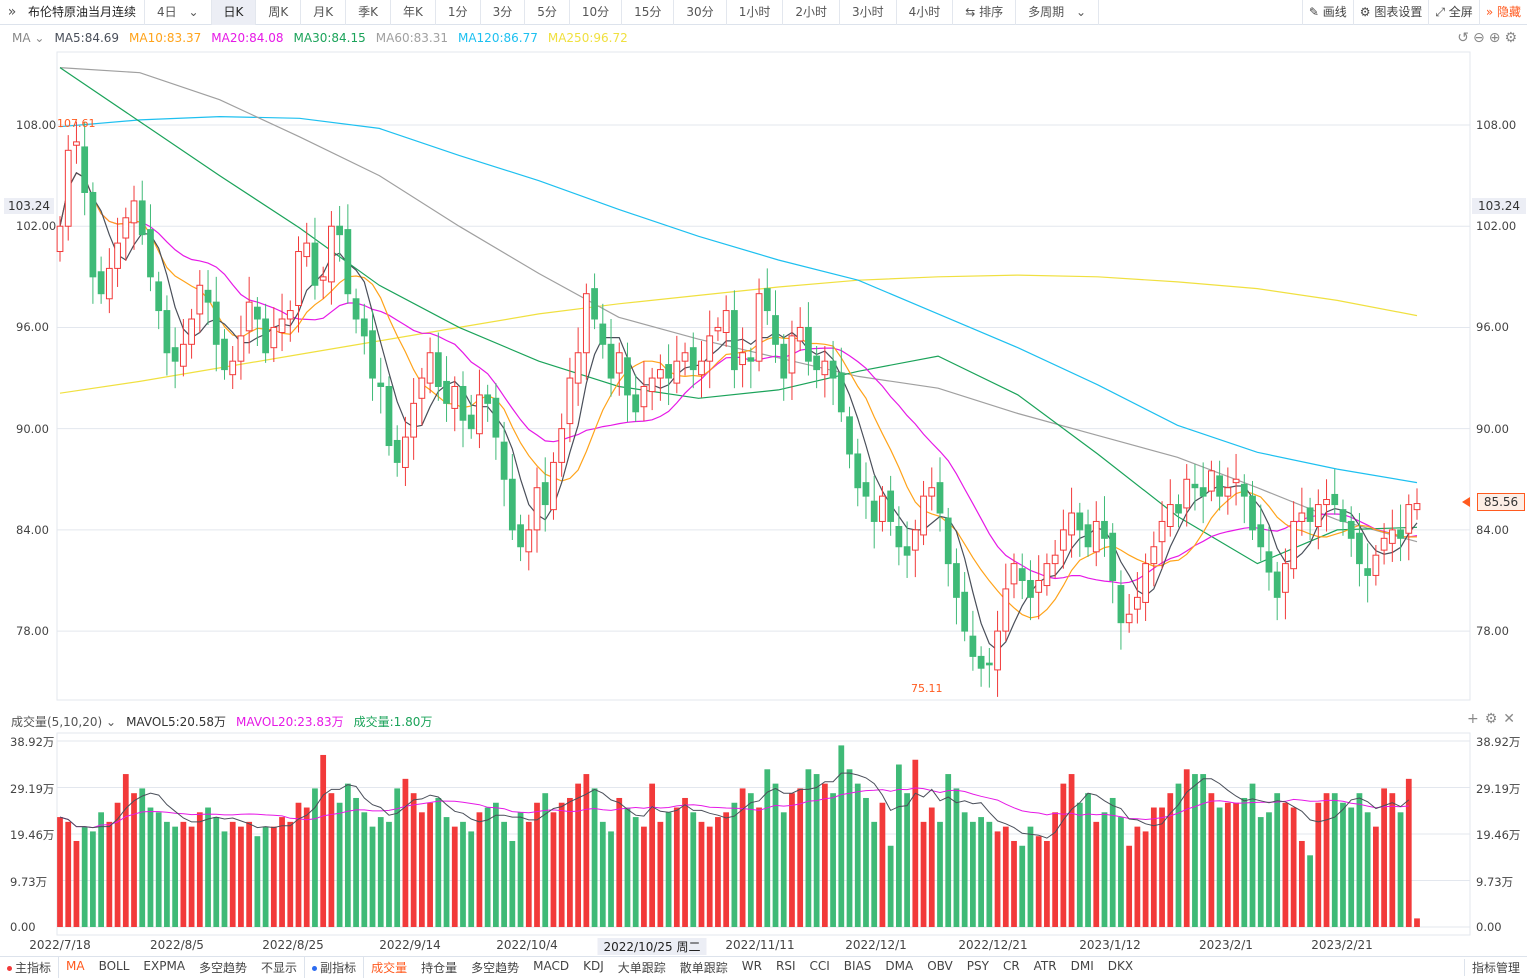  I want to click on add-icon: +, so click(1472, 719).